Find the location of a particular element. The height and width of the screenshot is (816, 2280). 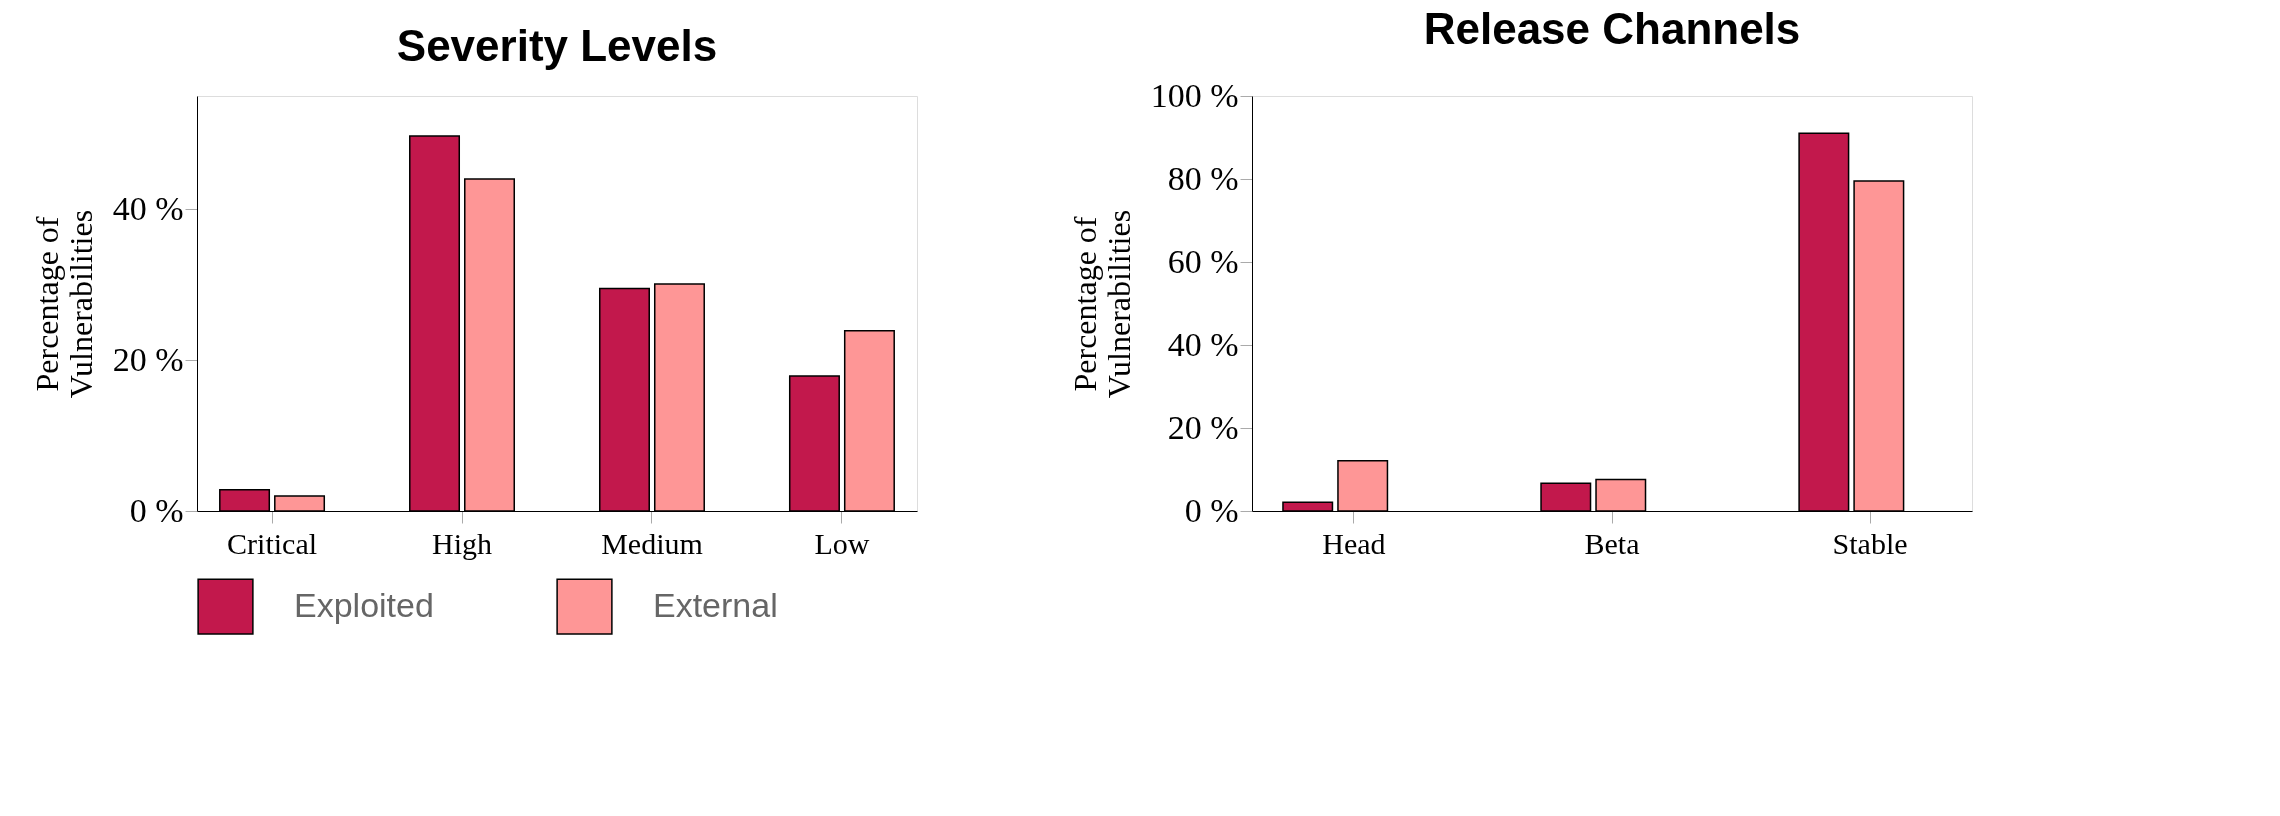

chart-title: Severity Levels is located at coordinates (557, 45).